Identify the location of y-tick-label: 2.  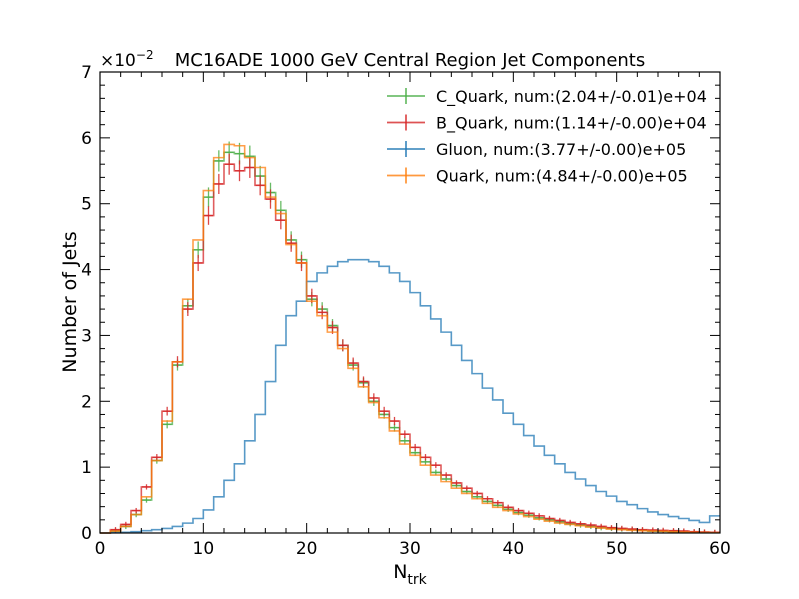
(86, 402).